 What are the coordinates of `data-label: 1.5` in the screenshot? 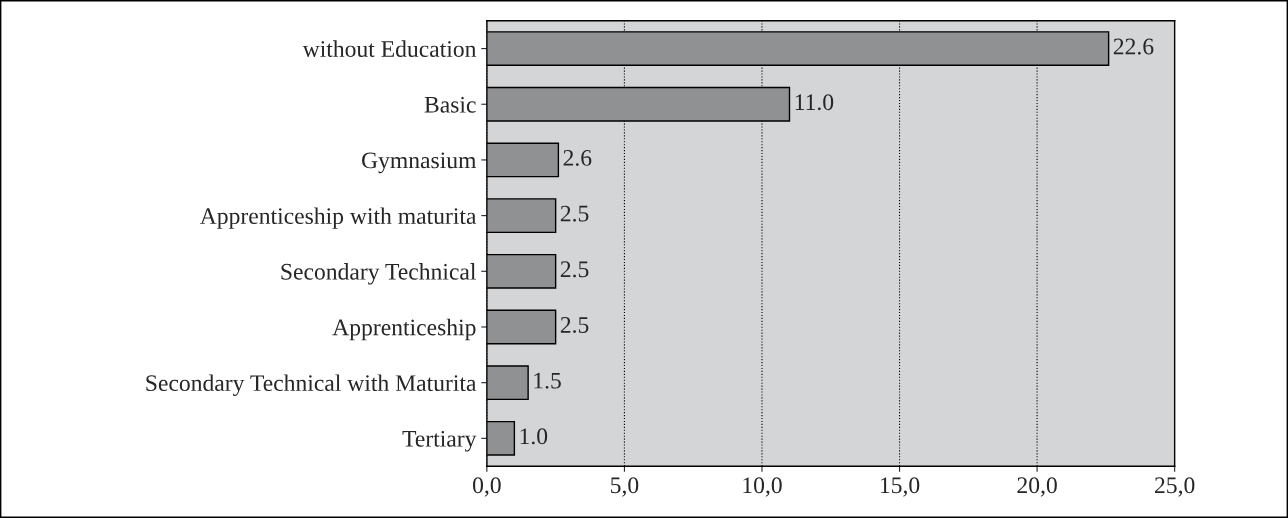 It's located at (547, 380).